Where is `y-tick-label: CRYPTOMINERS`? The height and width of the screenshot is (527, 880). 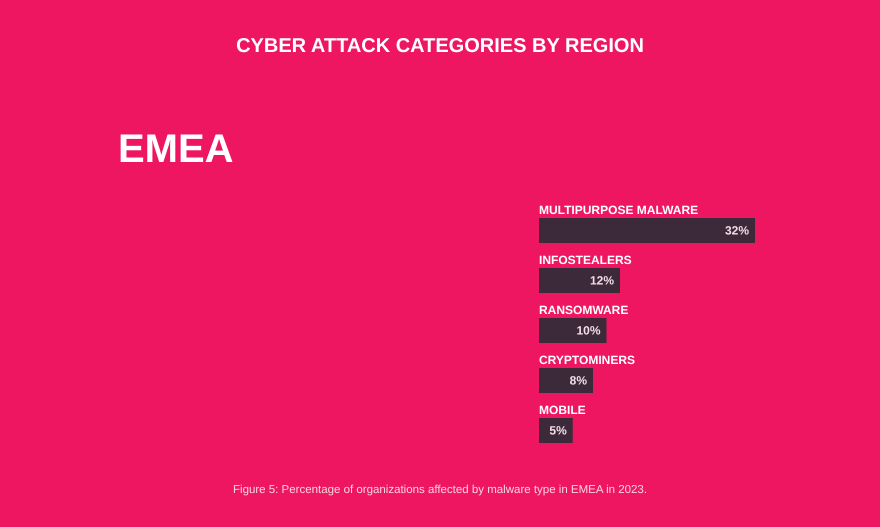
y-tick-label: CRYPTOMINERS is located at coordinates (587, 360).